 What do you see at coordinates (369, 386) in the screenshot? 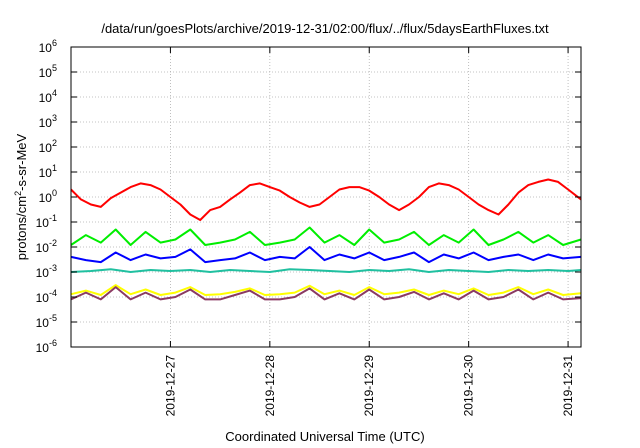
I see `x-tick-label: 2019-12-29` at bounding box center [369, 386].